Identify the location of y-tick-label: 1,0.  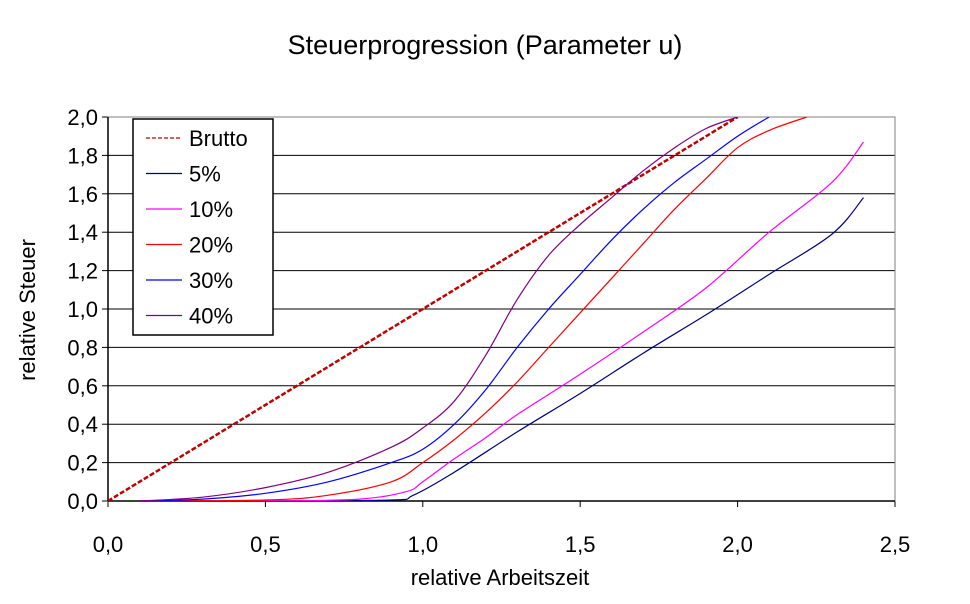
(82, 309).